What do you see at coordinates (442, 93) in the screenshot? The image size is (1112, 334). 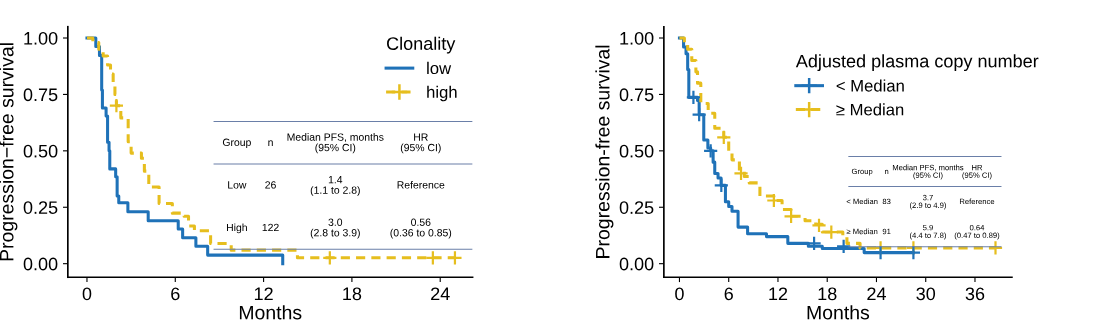 I see `legend-label: high` at bounding box center [442, 93].